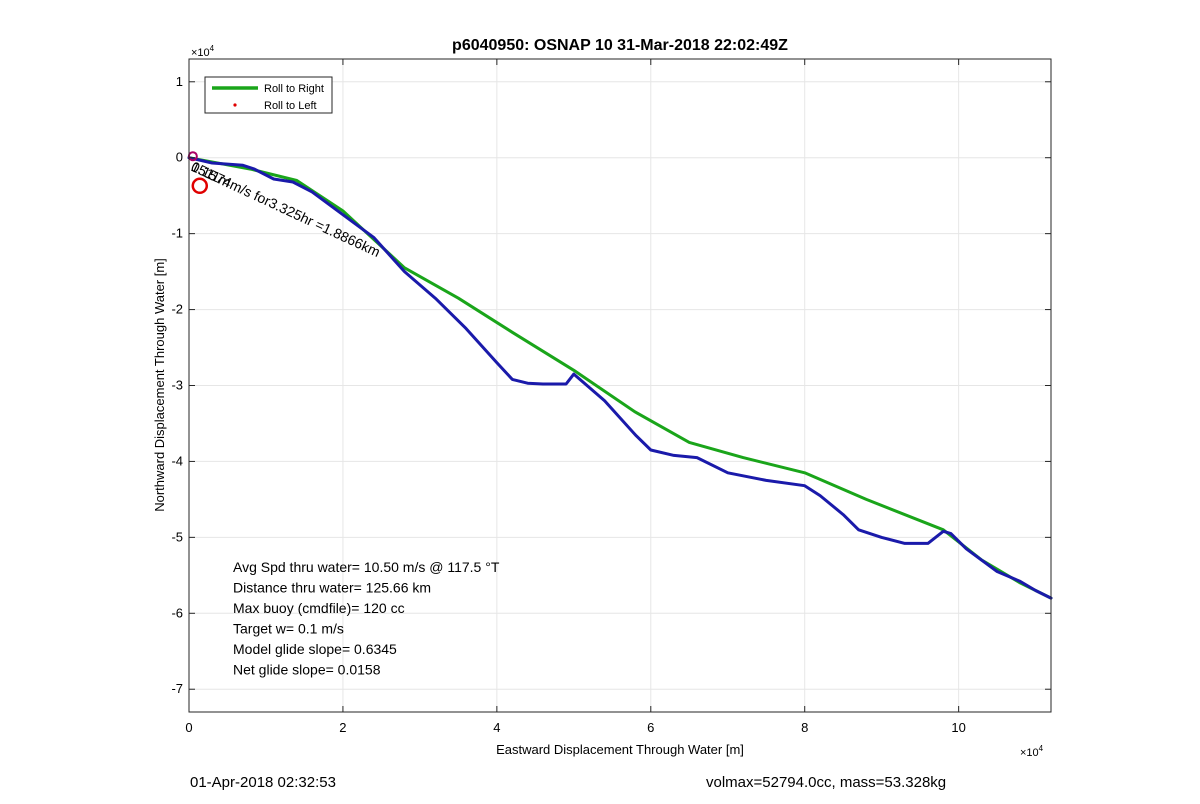 The height and width of the screenshot is (804, 1200). I want to click on footer-timestamp: 01-Apr-2018 02:32:53, so click(263, 782).